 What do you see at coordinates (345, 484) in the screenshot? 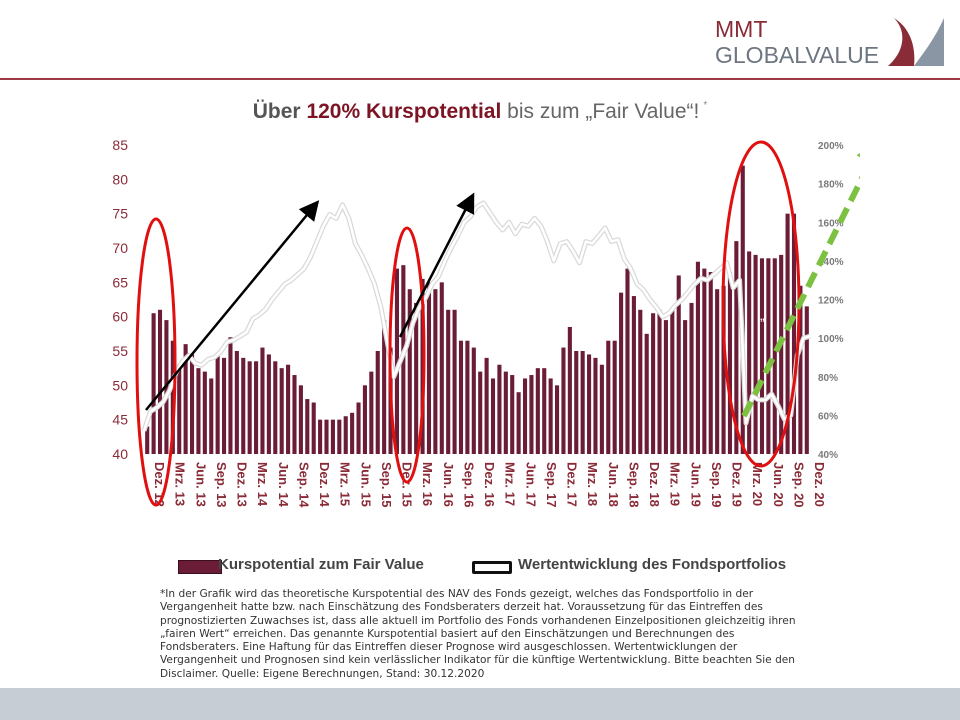
I see `x-axis-tick: Mrz. 15` at bounding box center [345, 484].